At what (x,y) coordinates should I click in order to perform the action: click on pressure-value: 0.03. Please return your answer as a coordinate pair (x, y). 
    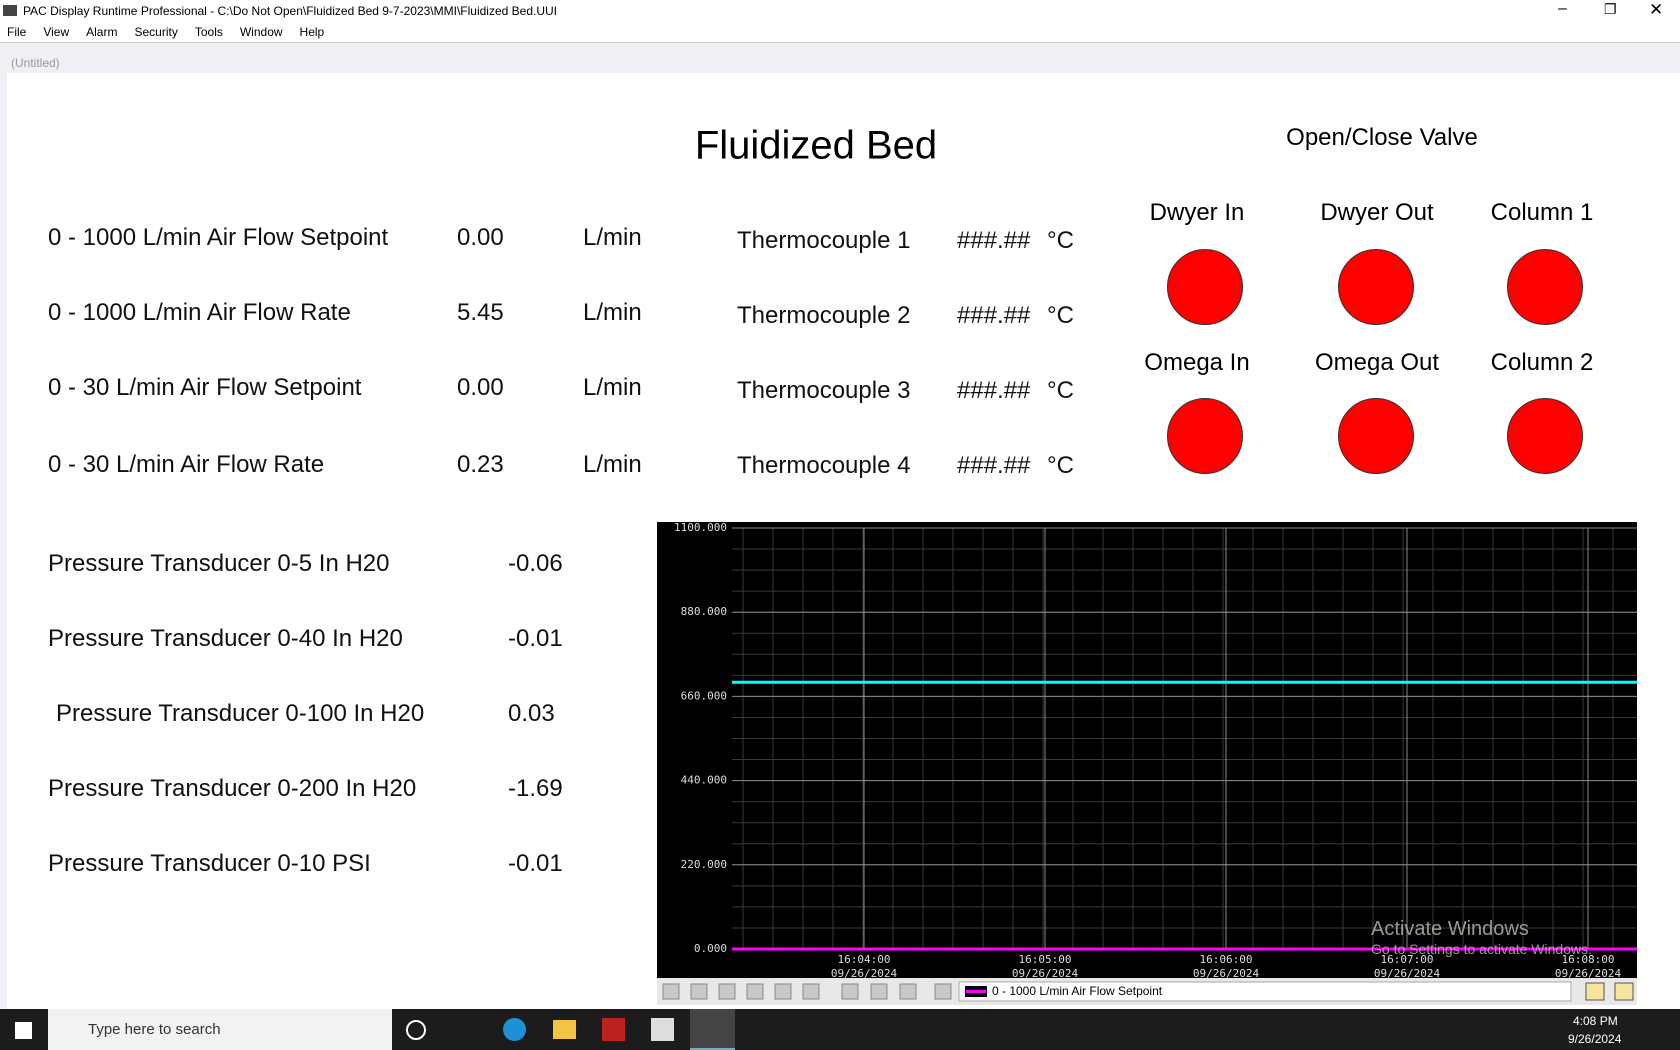
    Looking at the image, I should click on (531, 713).